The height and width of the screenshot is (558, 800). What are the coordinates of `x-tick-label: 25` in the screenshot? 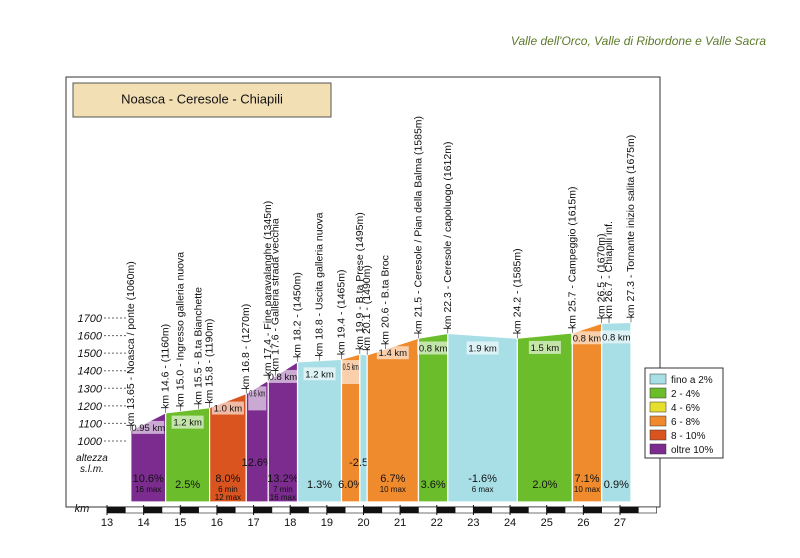 It's located at (547, 523).